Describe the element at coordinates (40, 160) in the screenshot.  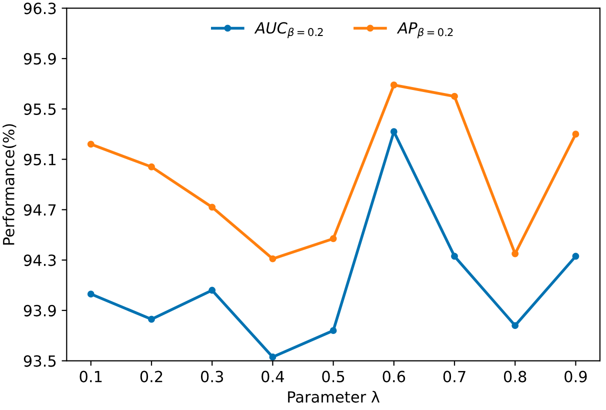
I see `y-tick-label: 95.1` at that location.